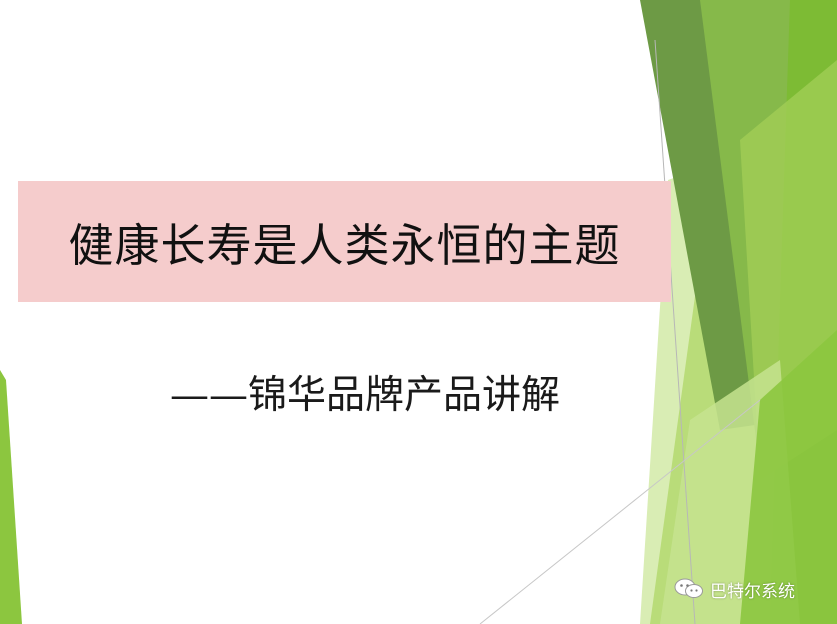 This screenshot has width=837, height=624. Describe the element at coordinates (11, 497) in the screenshot. I see `deco-left-edge-sliver` at that location.